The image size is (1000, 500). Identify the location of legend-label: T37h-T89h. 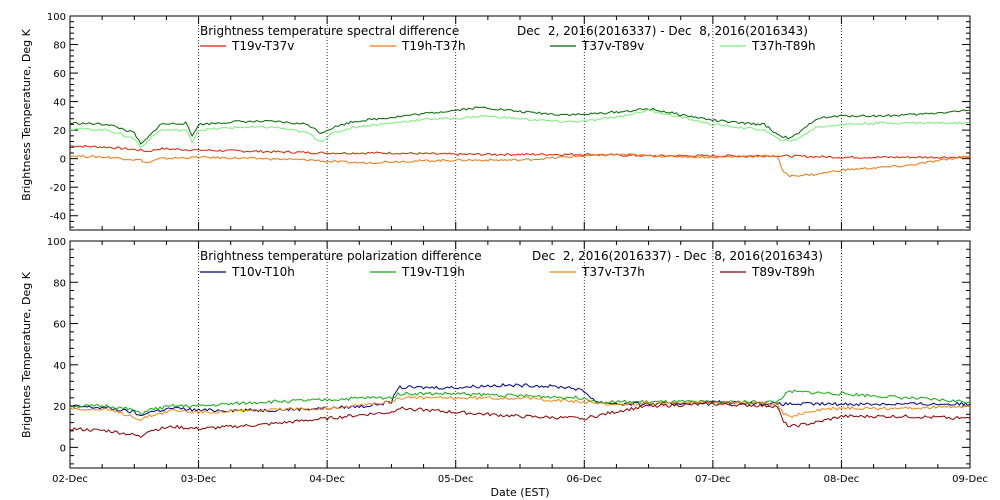
(783, 46).